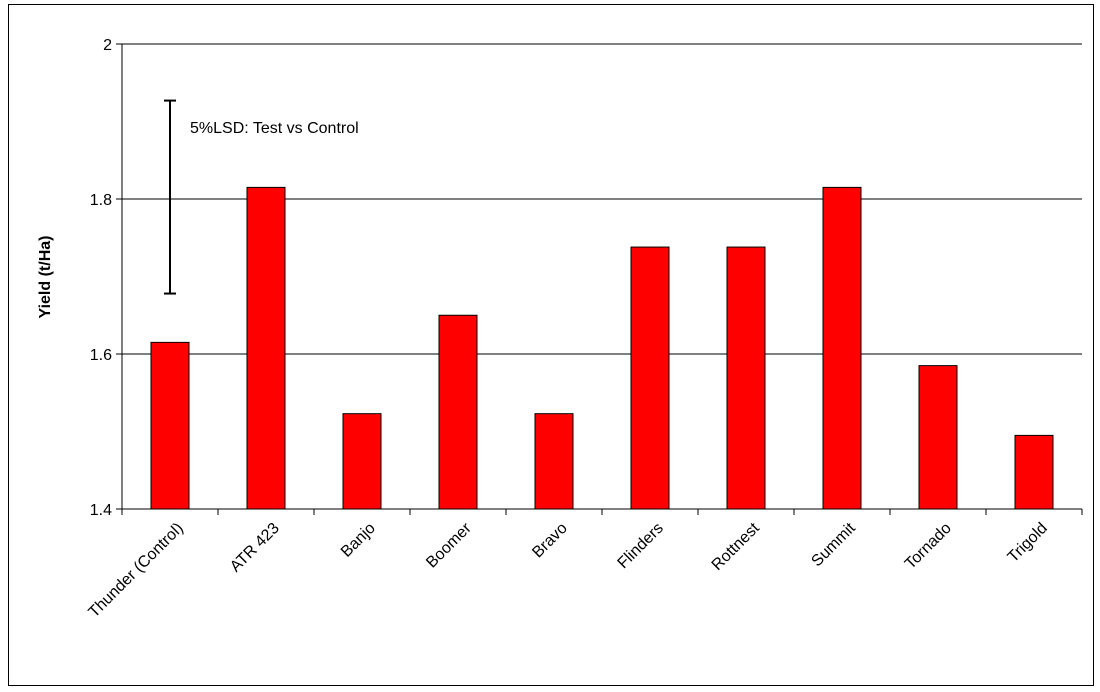  I want to click on y-tick-label: 2, so click(107, 45).